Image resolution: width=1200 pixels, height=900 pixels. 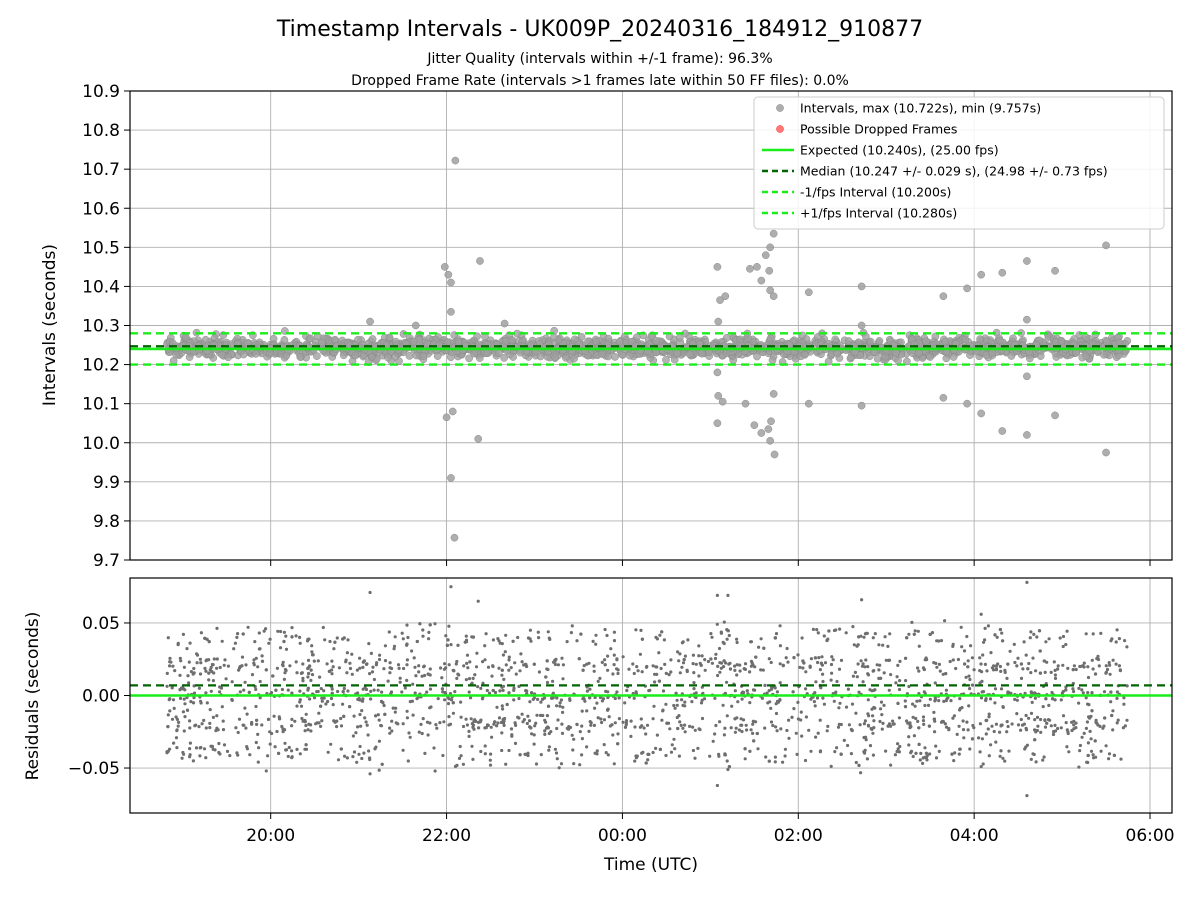 What do you see at coordinates (101, 287) in the screenshot?
I see `intervals-y-tick-label: 10.4` at bounding box center [101, 287].